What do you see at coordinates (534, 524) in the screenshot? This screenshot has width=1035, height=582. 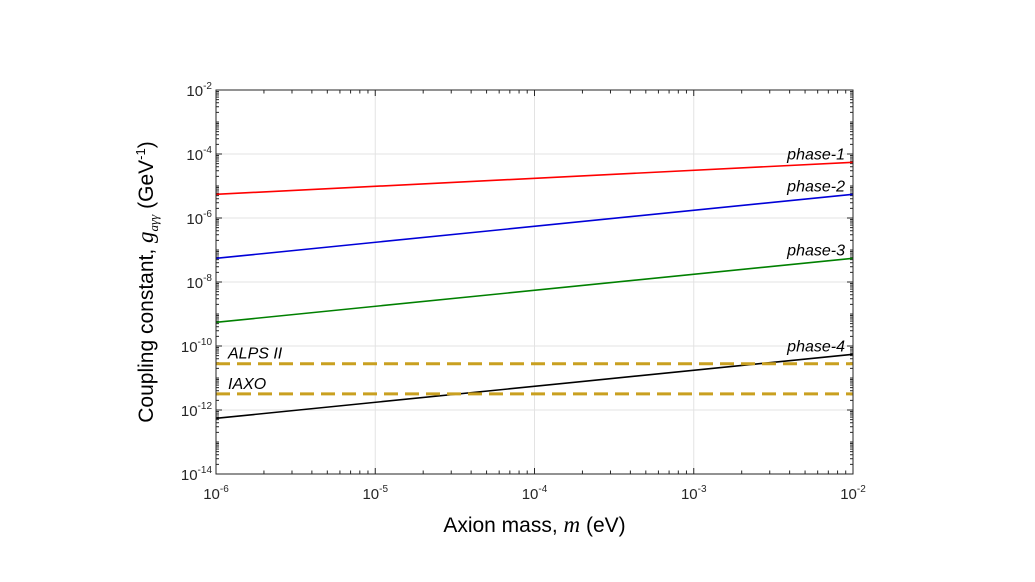 I see `x-axis-label: Axion mass, m (eV)` at bounding box center [534, 524].